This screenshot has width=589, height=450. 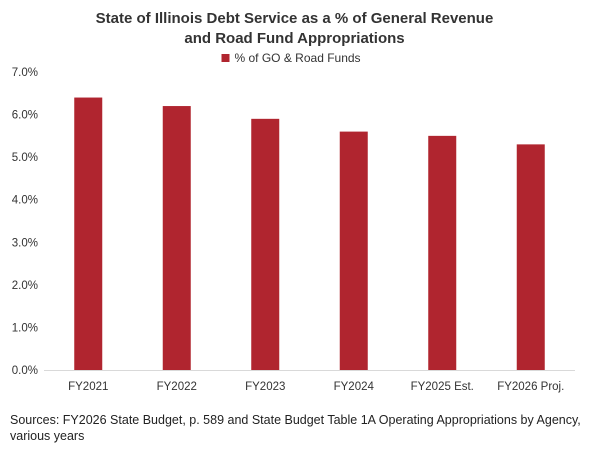 I want to click on x-tick-label: FY2023, so click(x=265, y=387).